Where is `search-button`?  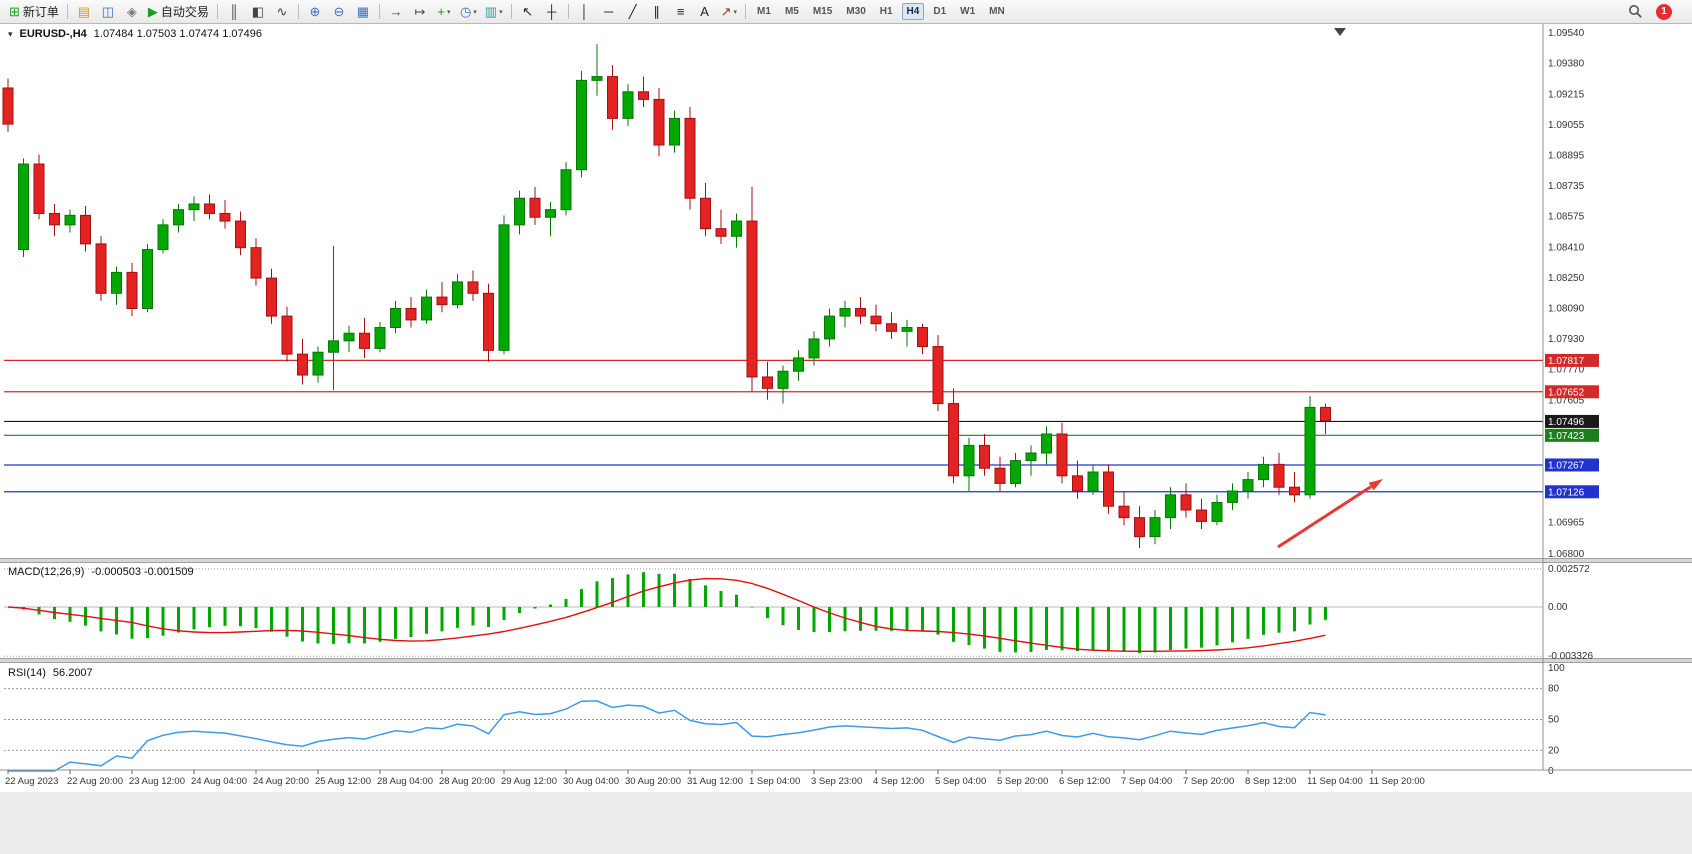
search-button is located at coordinates (1635, 12).